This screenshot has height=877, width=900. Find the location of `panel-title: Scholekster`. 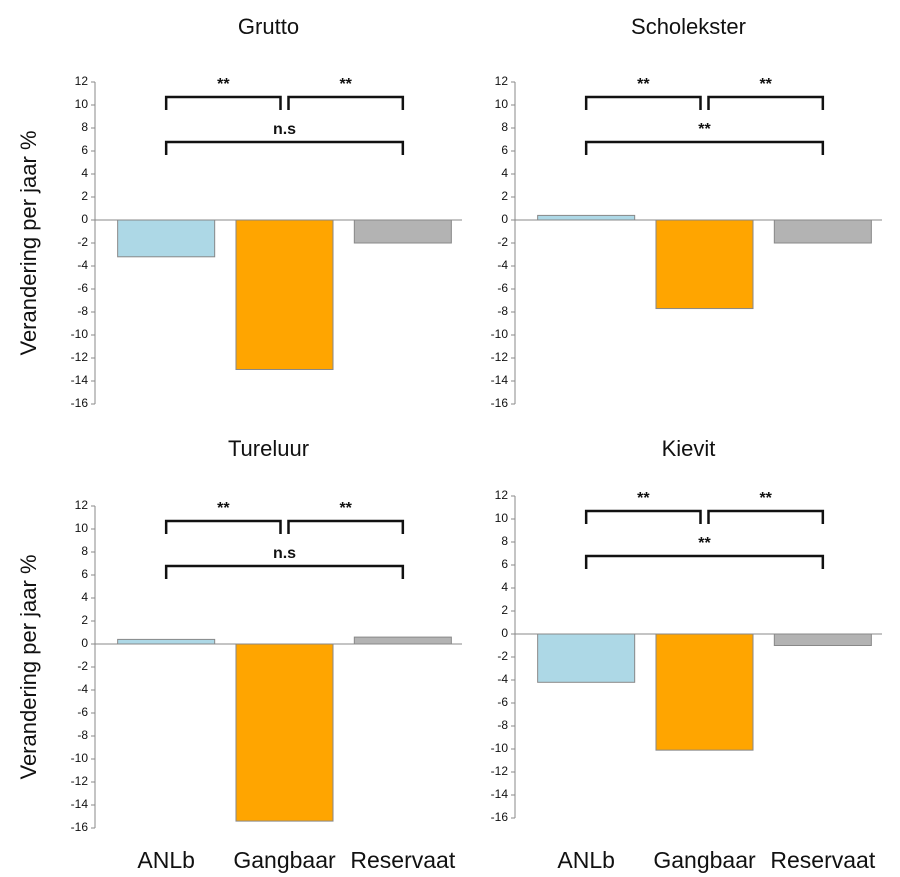

panel-title: Scholekster is located at coordinates (688, 26).